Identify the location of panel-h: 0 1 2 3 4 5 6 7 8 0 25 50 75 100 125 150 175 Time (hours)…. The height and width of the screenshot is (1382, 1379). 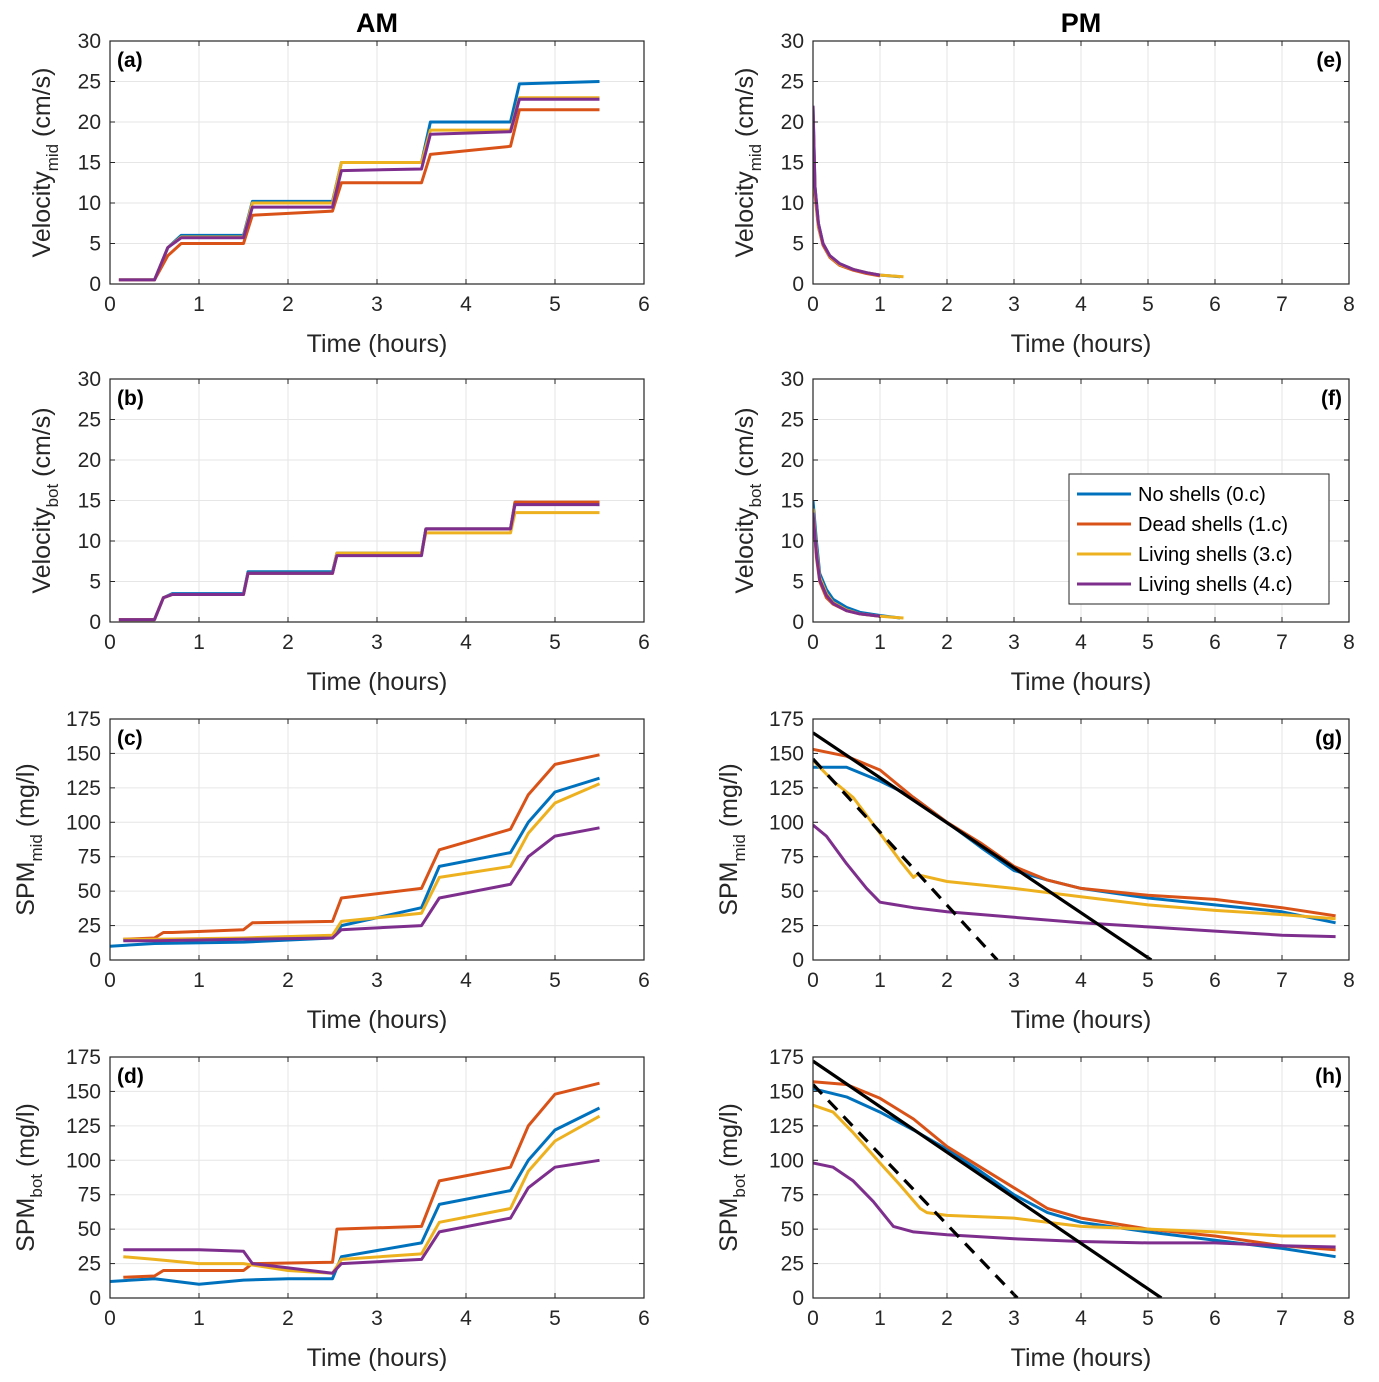
(1035, 1209).